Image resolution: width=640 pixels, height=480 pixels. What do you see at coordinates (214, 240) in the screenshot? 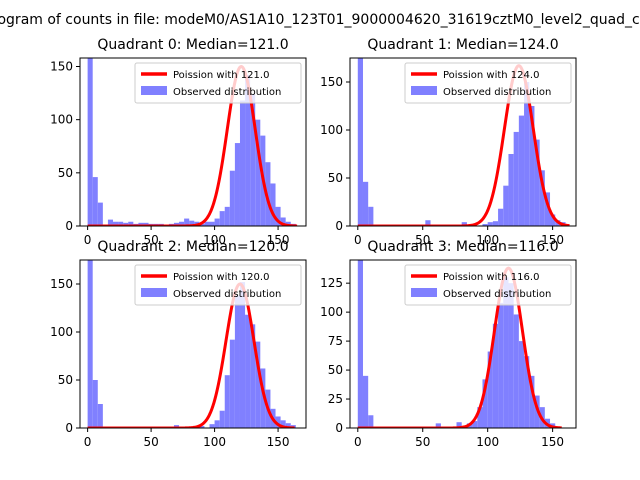
I see `quadrant-0-xtick-label-100: 100` at bounding box center [214, 240].